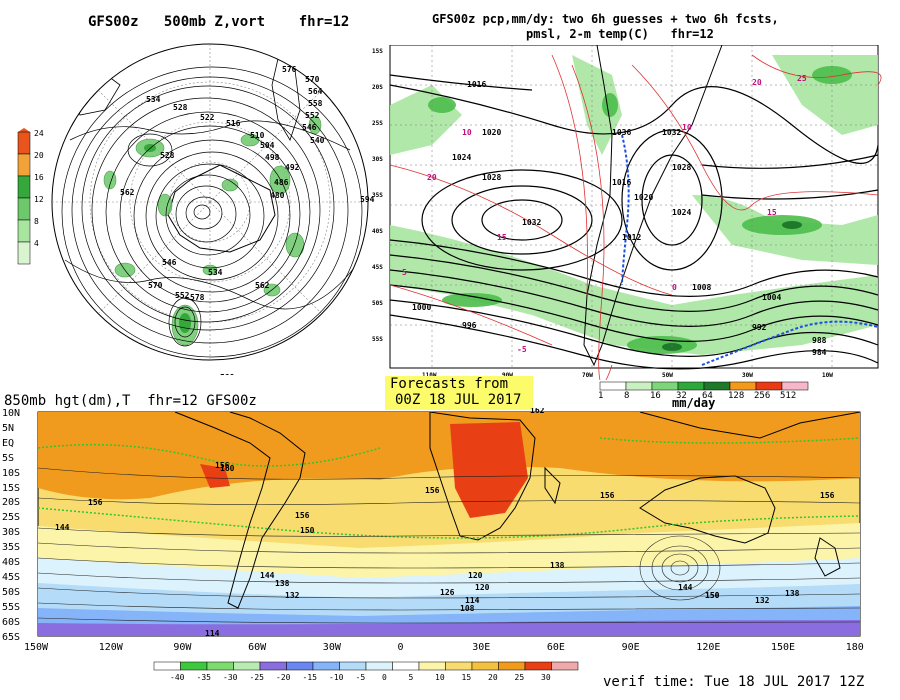 The height and width of the screenshot is (700, 900). I want to click on contour-label: 540, so click(317, 140).